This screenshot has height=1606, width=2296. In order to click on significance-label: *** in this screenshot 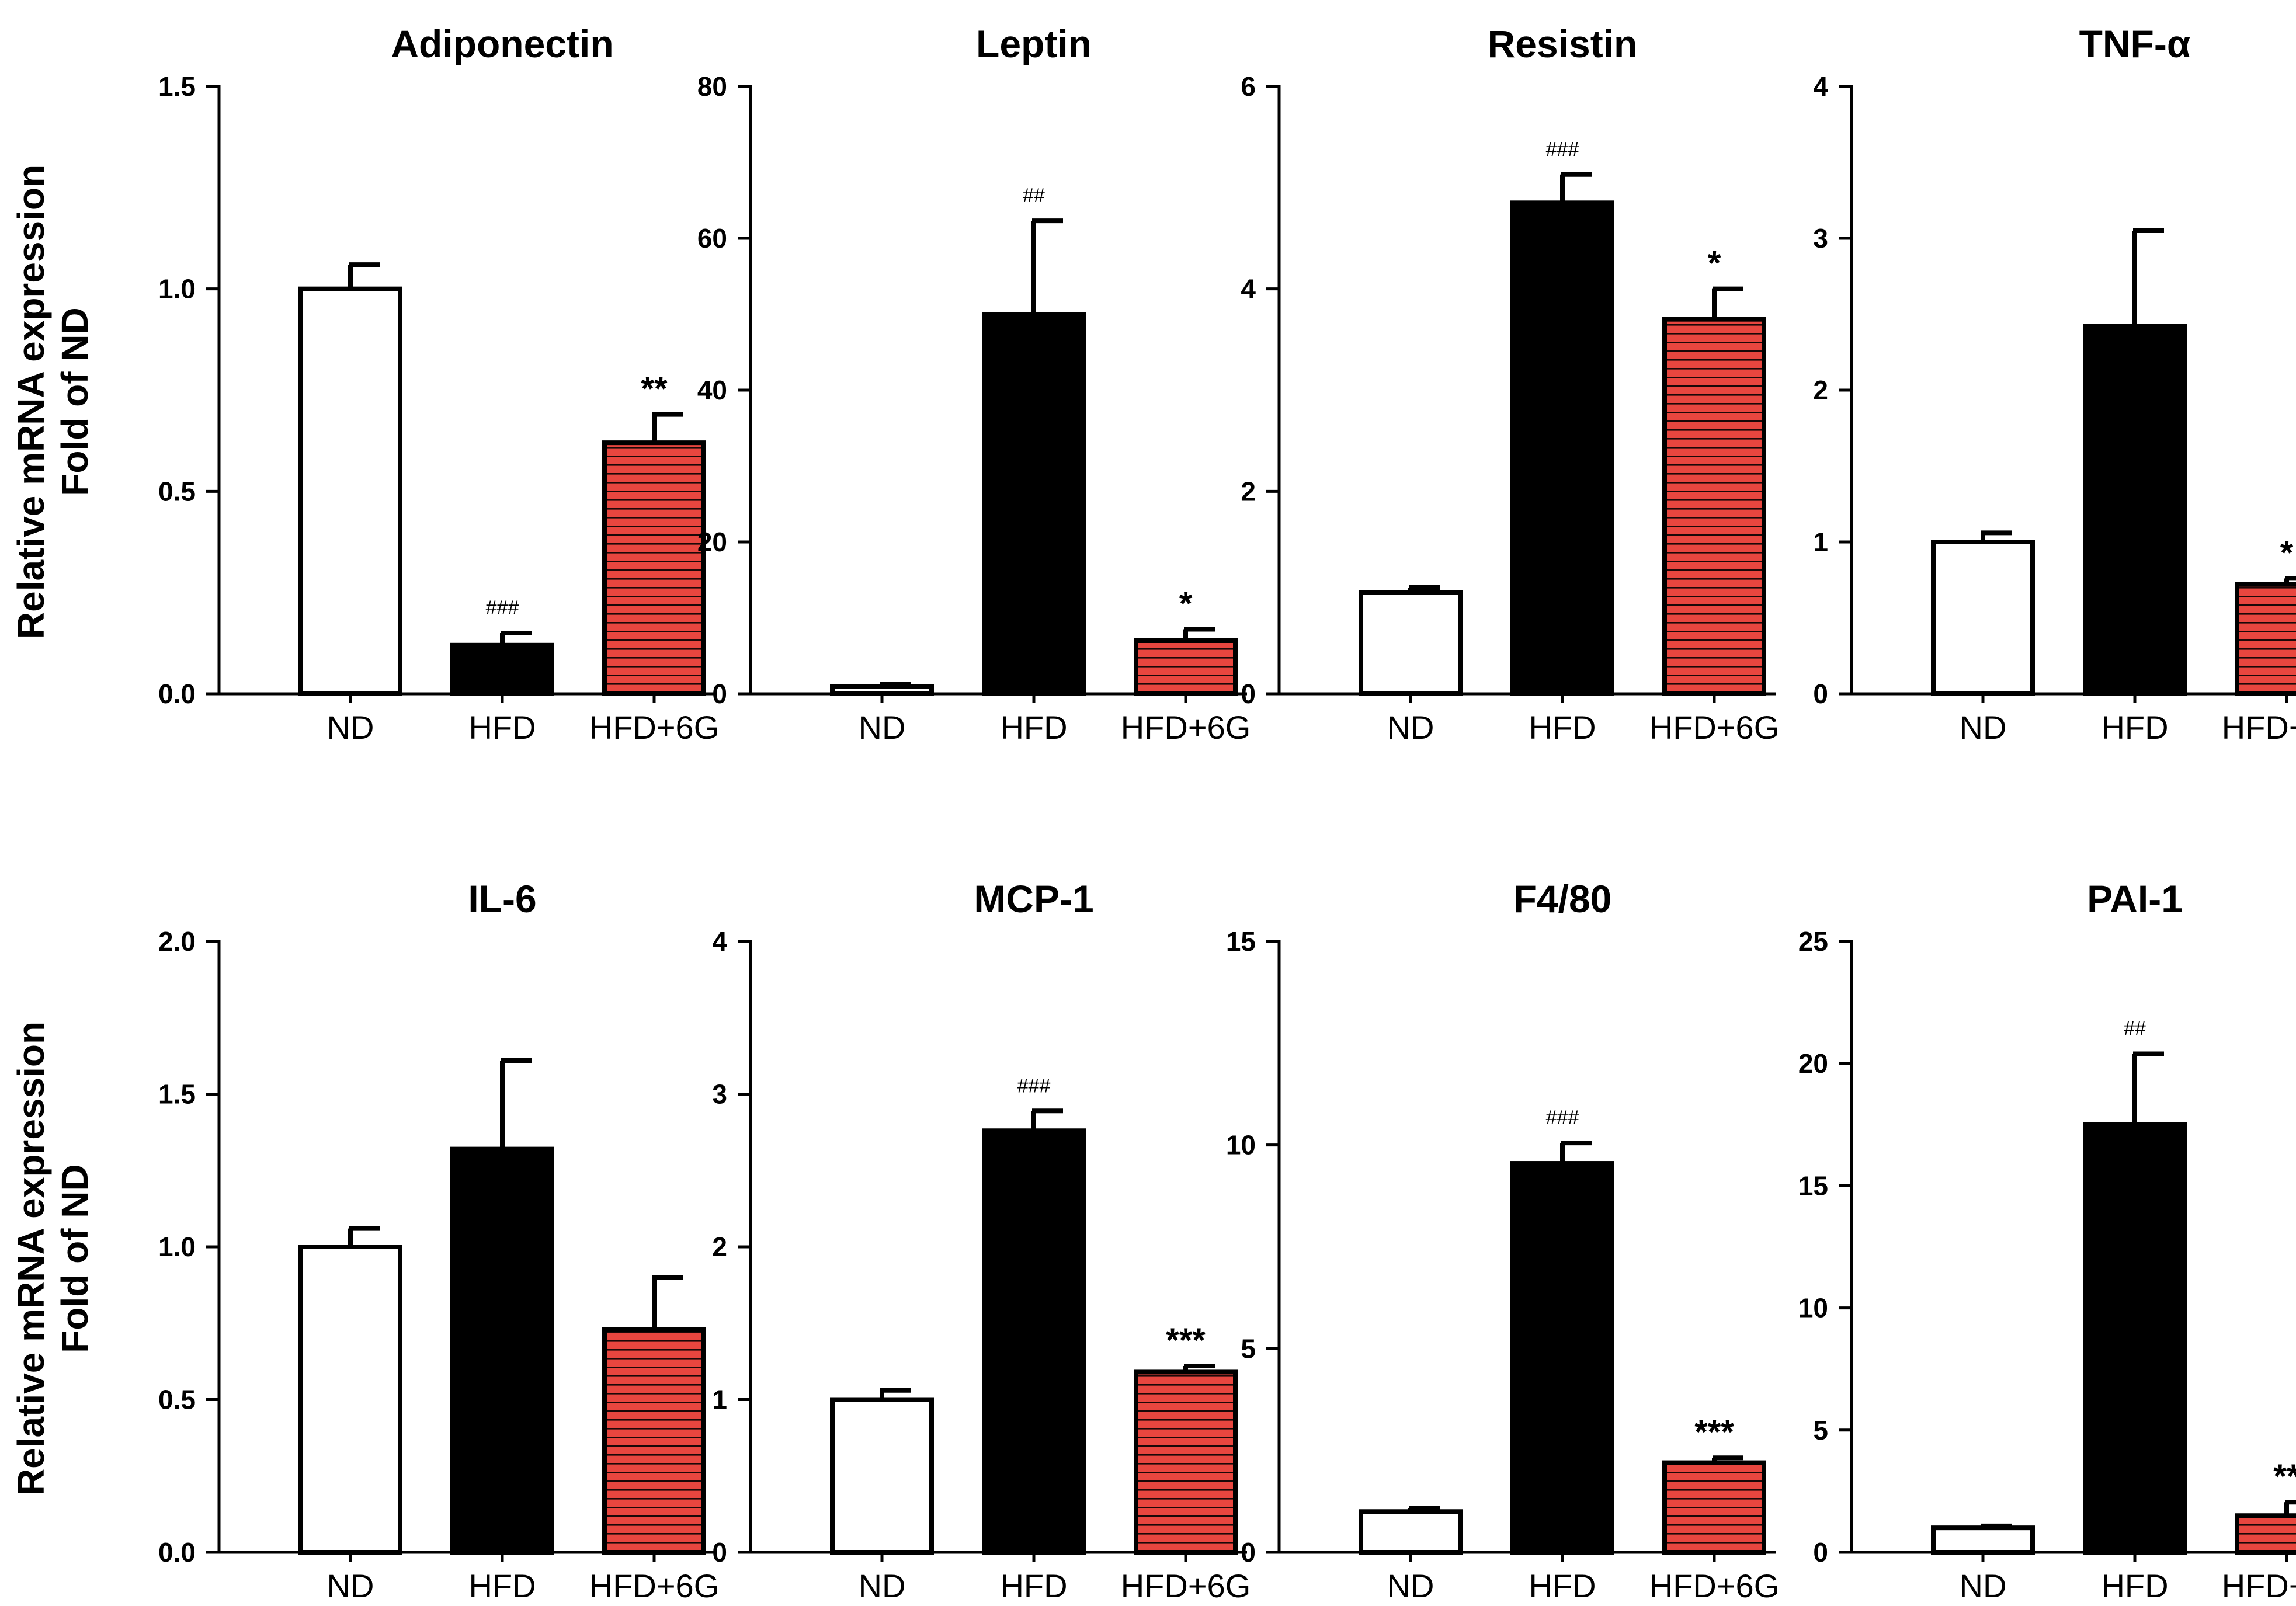, I will do `click(1714, 1432)`.